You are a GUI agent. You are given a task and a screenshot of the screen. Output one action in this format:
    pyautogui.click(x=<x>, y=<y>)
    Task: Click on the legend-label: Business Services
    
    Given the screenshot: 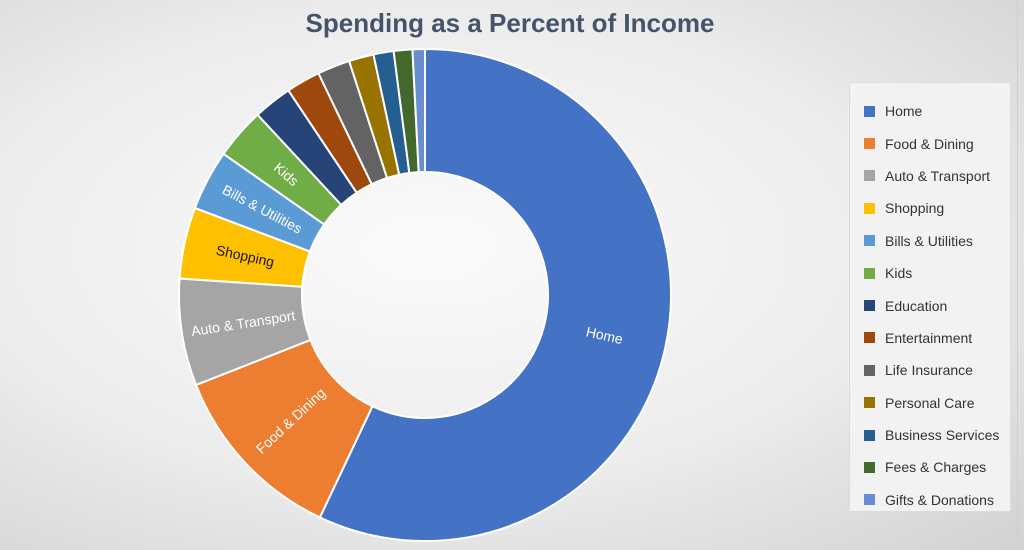 What is the action you would take?
    pyautogui.click(x=942, y=435)
    